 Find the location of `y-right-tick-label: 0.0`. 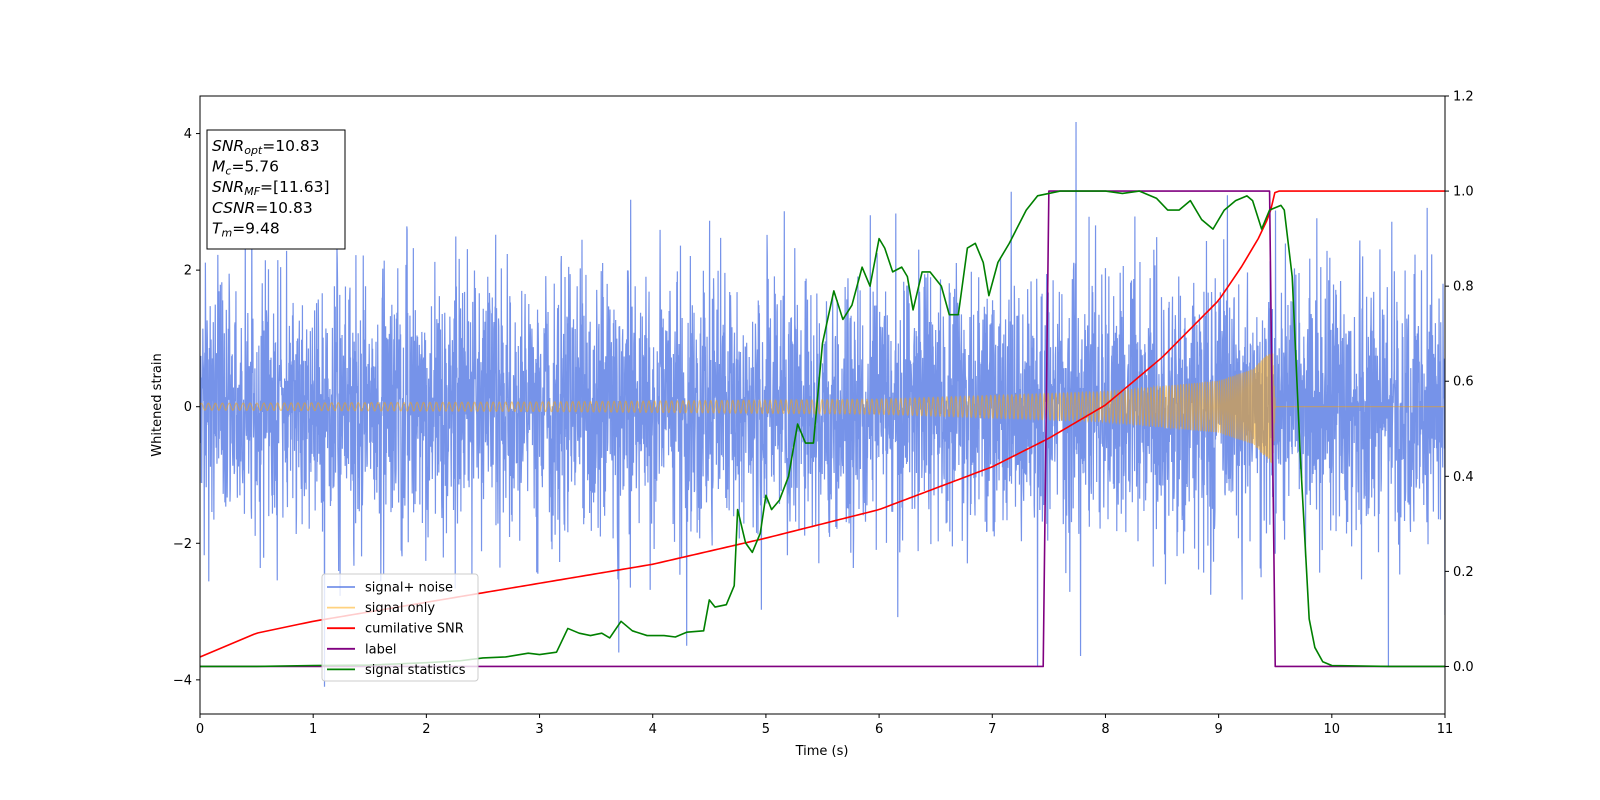

y-right-tick-label: 0.0 is located at coordinates (1463, 667).